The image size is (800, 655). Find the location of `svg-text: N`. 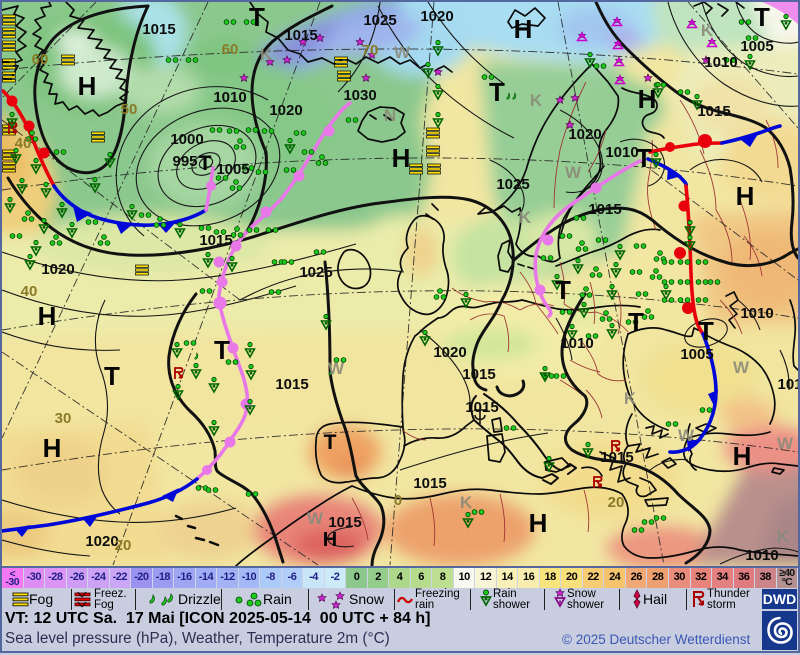

svg-text: N is located at coordinates (390, 115).